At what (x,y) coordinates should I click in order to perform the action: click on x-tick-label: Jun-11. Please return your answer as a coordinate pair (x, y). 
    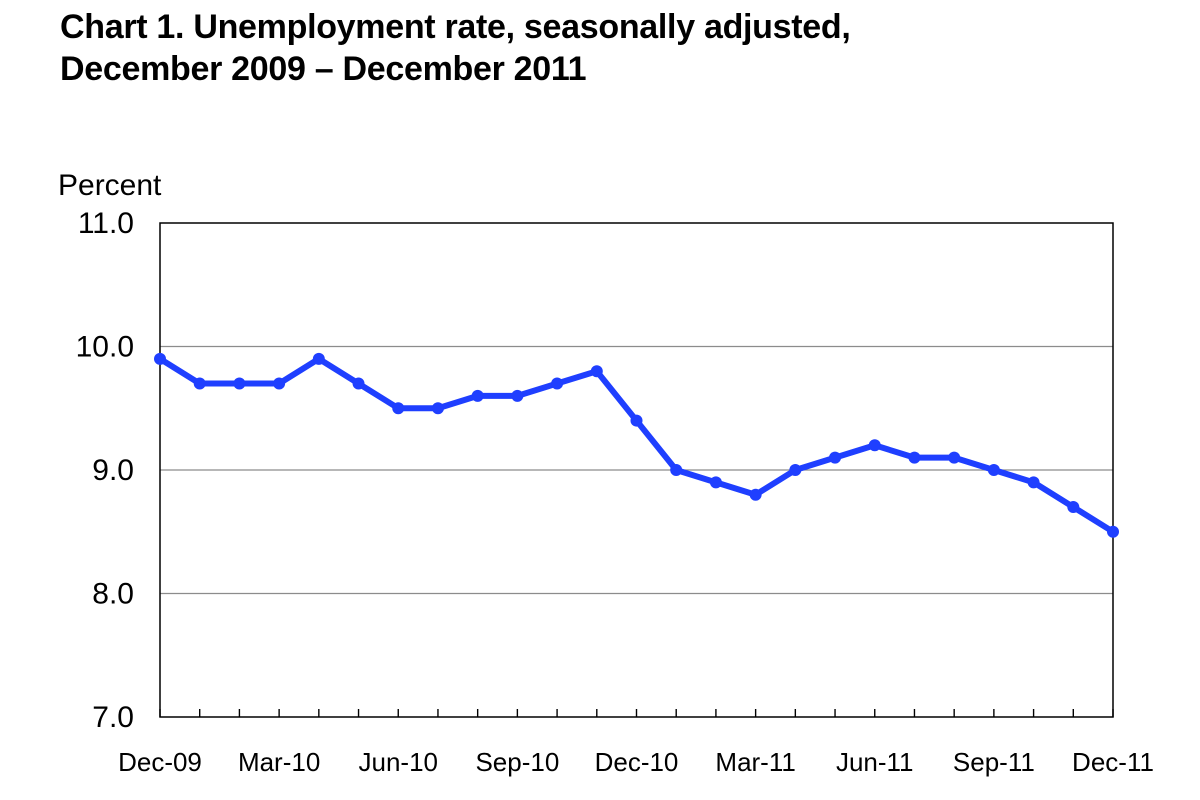
    Looking at the image, I should click on (875, 762).